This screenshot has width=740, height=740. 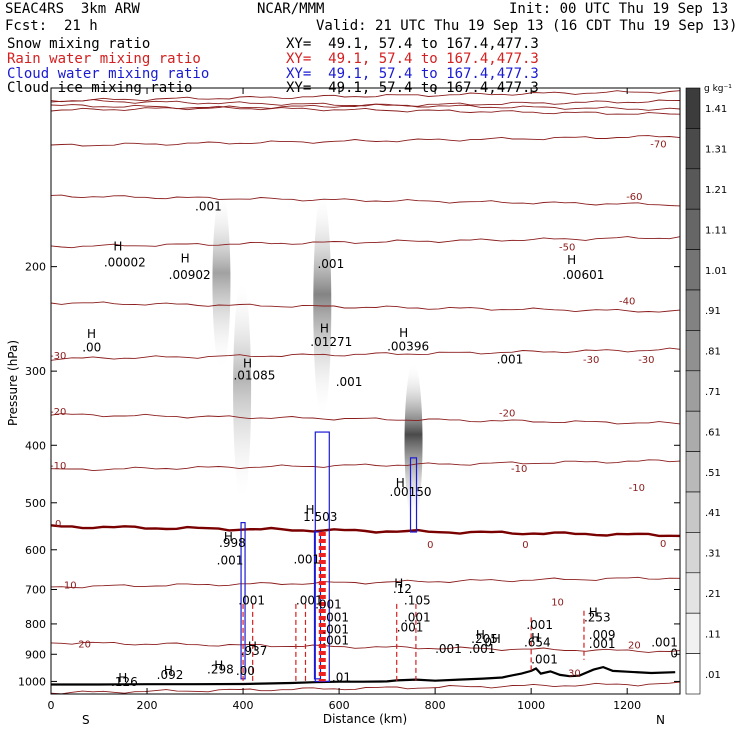 I want to click on max-value-label: .205, so click(x=484, y=639).